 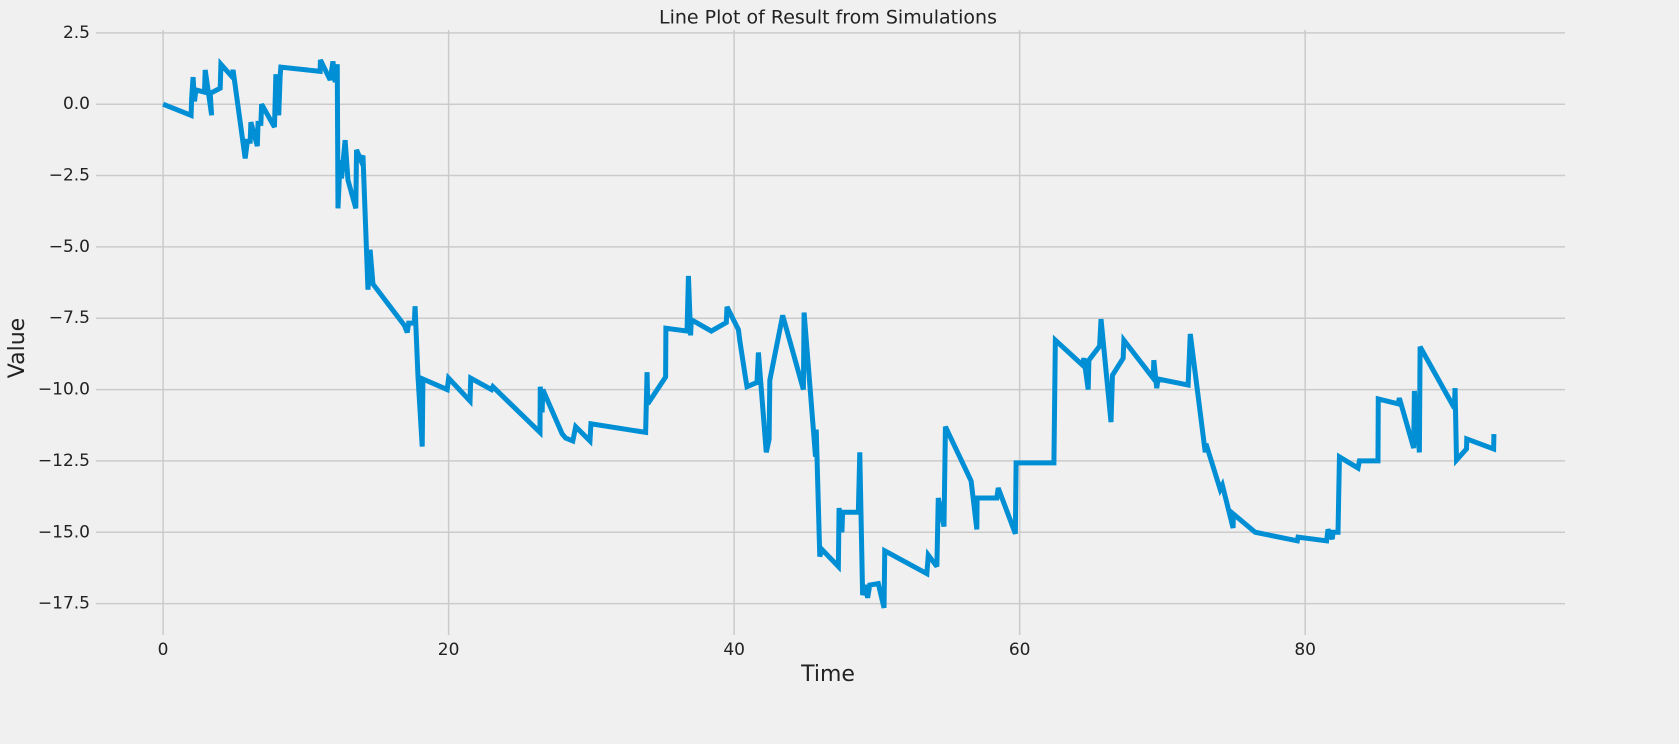 I want to click on x-tick-label: 80, so click(x=1305, y=650).